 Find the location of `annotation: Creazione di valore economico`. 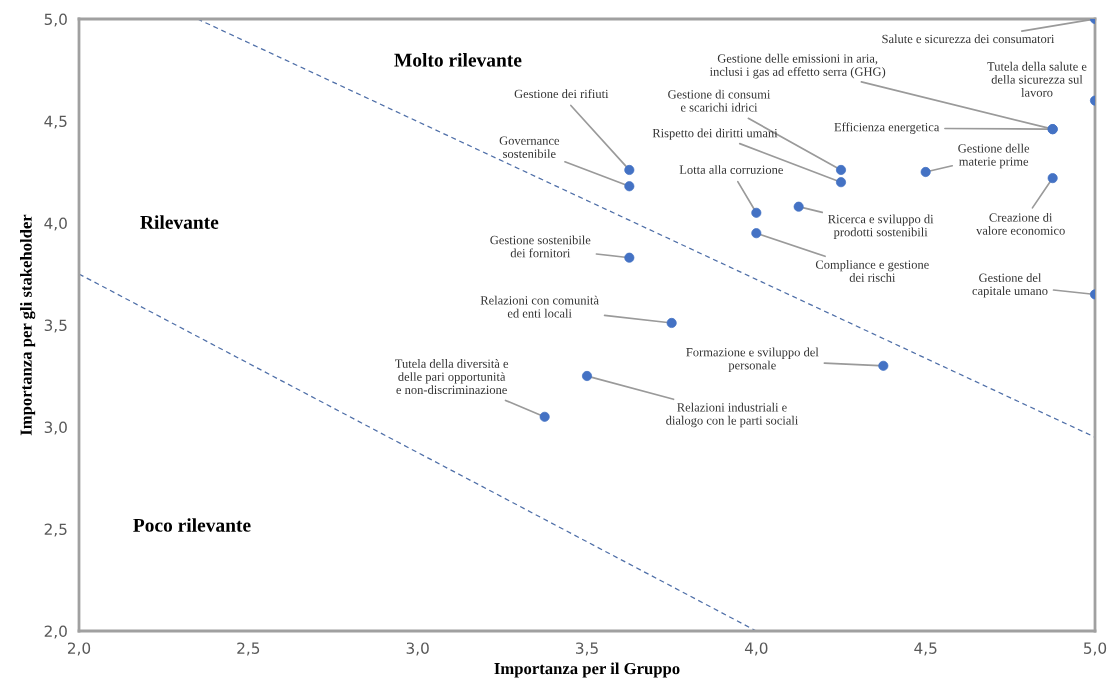

annotation: Creazione di valore economico is located at coordinates (1020, 223).